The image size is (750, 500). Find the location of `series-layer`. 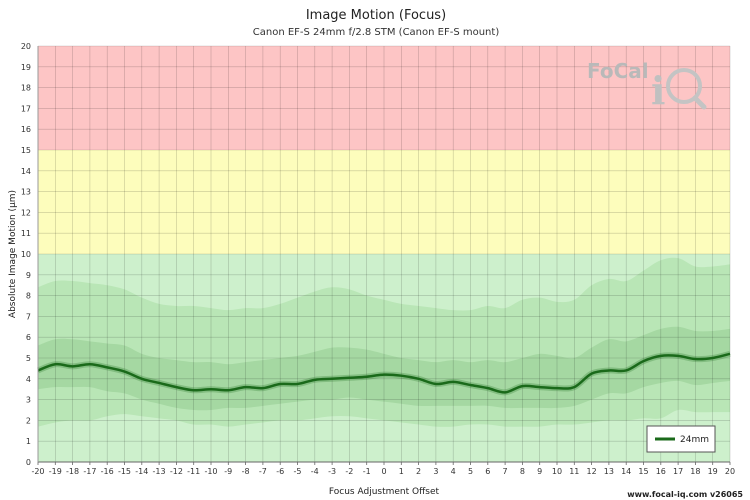

series-layer is located at coordinates (383, 373).